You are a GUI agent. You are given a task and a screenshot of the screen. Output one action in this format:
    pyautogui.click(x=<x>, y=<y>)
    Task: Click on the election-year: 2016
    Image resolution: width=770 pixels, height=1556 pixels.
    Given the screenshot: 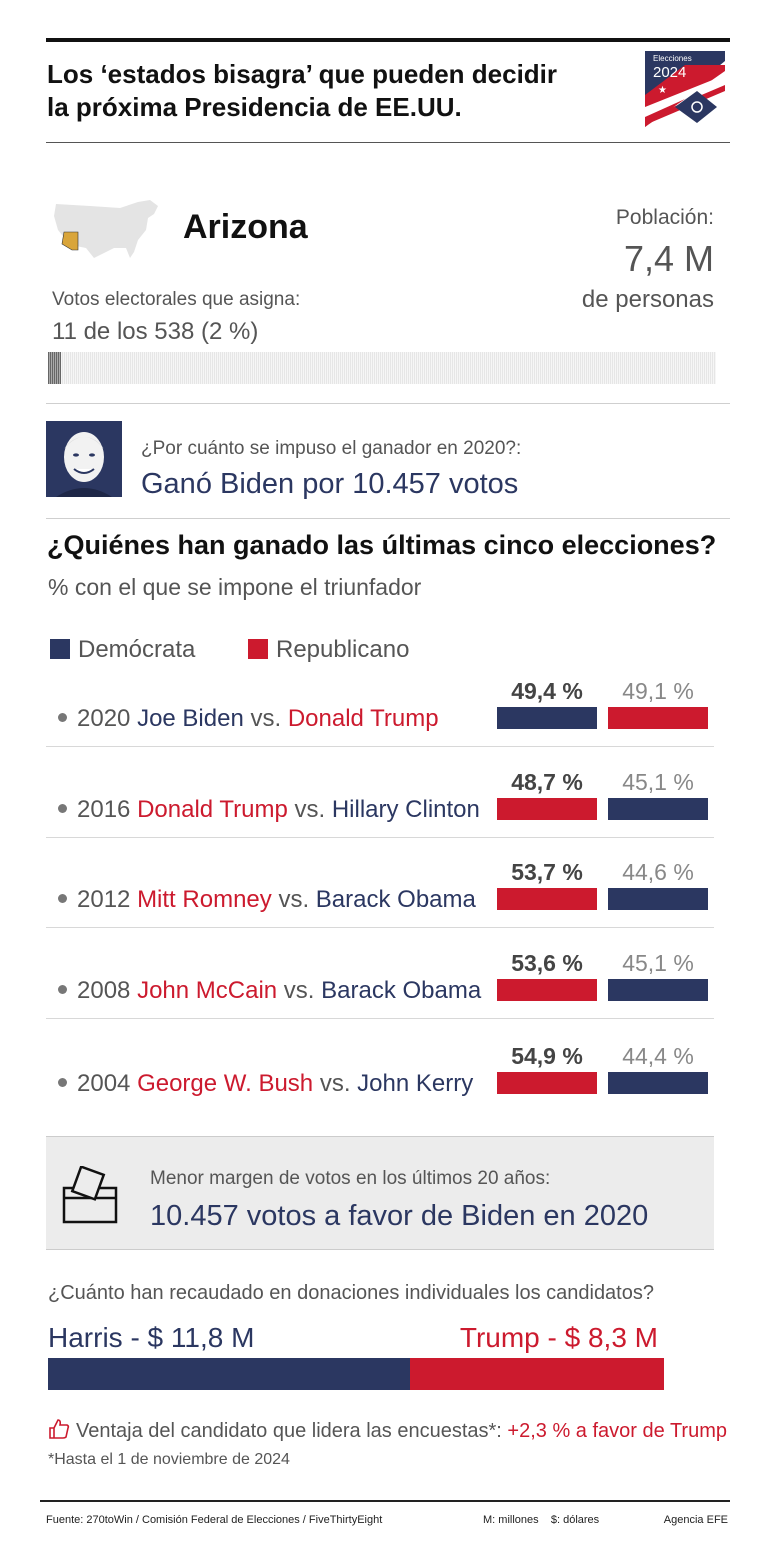 What is the action you would take?
    pyautogui.click(x=104, y=809)
    